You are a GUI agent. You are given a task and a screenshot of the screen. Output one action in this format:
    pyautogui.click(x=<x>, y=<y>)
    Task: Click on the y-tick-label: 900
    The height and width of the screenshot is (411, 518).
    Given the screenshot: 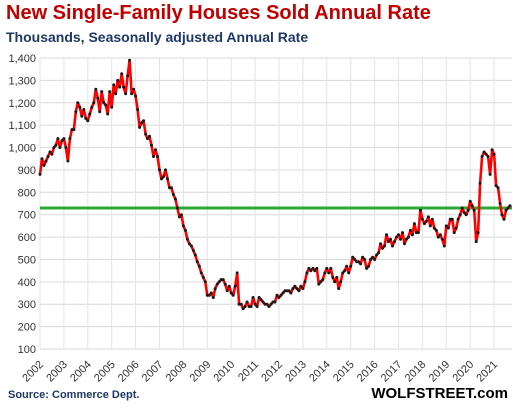 What is the action you would take?
    pyautogui.click(x=27, y=171)
    